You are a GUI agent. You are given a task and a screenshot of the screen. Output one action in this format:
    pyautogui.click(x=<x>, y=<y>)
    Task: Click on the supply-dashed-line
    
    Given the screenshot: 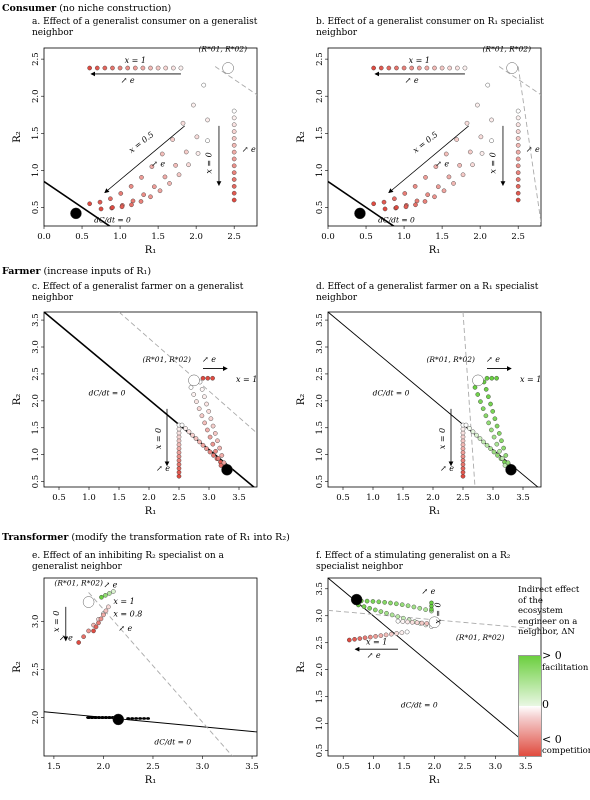 What is the action you would take?
    pyautogui.click(x=529, y=144)
    